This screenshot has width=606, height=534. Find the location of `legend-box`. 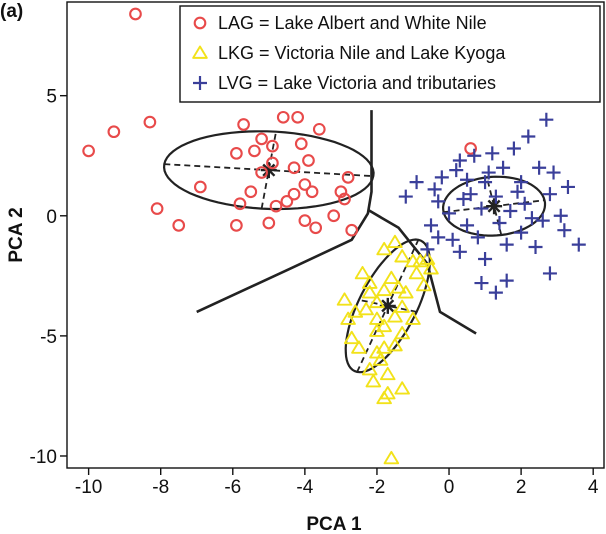

legend-box is located at coordinates (390, 54).